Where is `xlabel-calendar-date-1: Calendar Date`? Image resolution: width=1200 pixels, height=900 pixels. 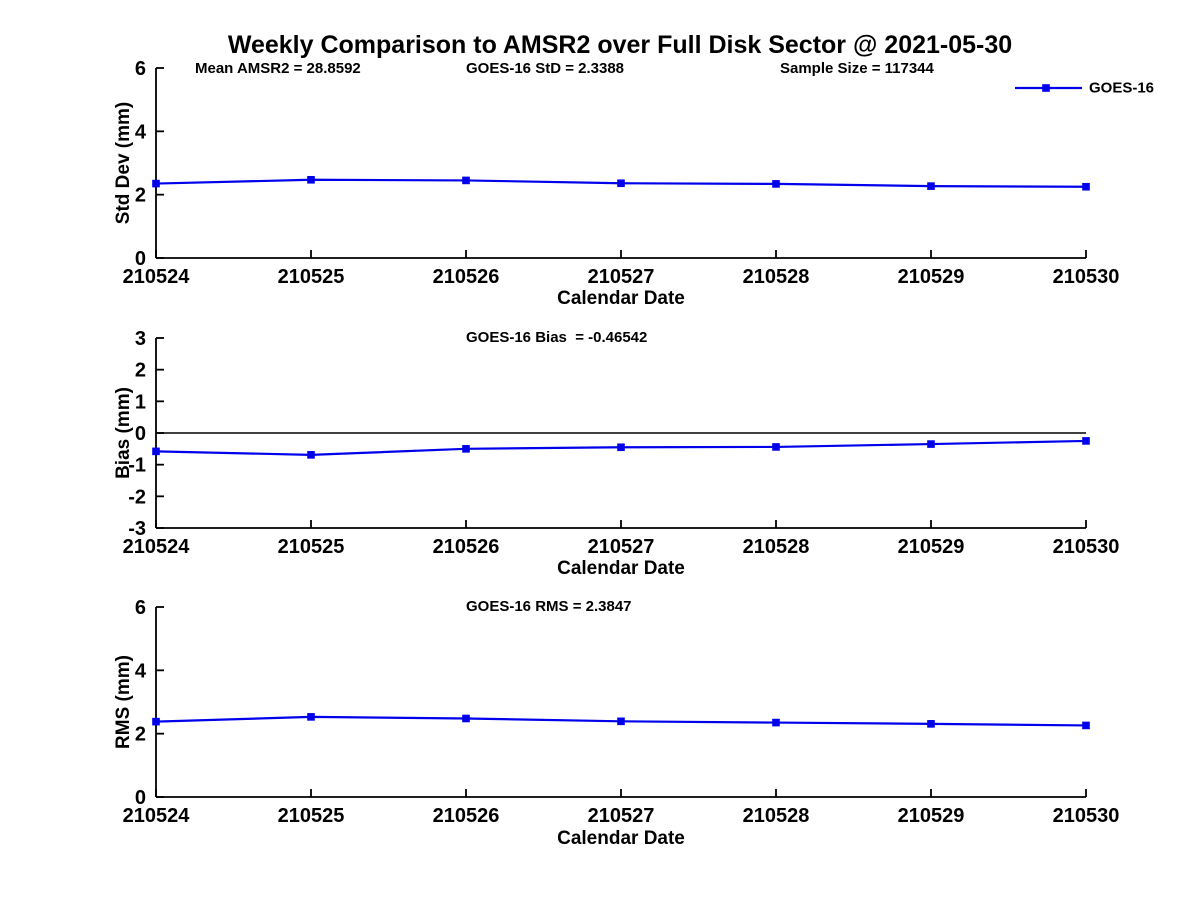 xlabel-calendar-date-1: Calendar Date is located at coordinates (621, 298).